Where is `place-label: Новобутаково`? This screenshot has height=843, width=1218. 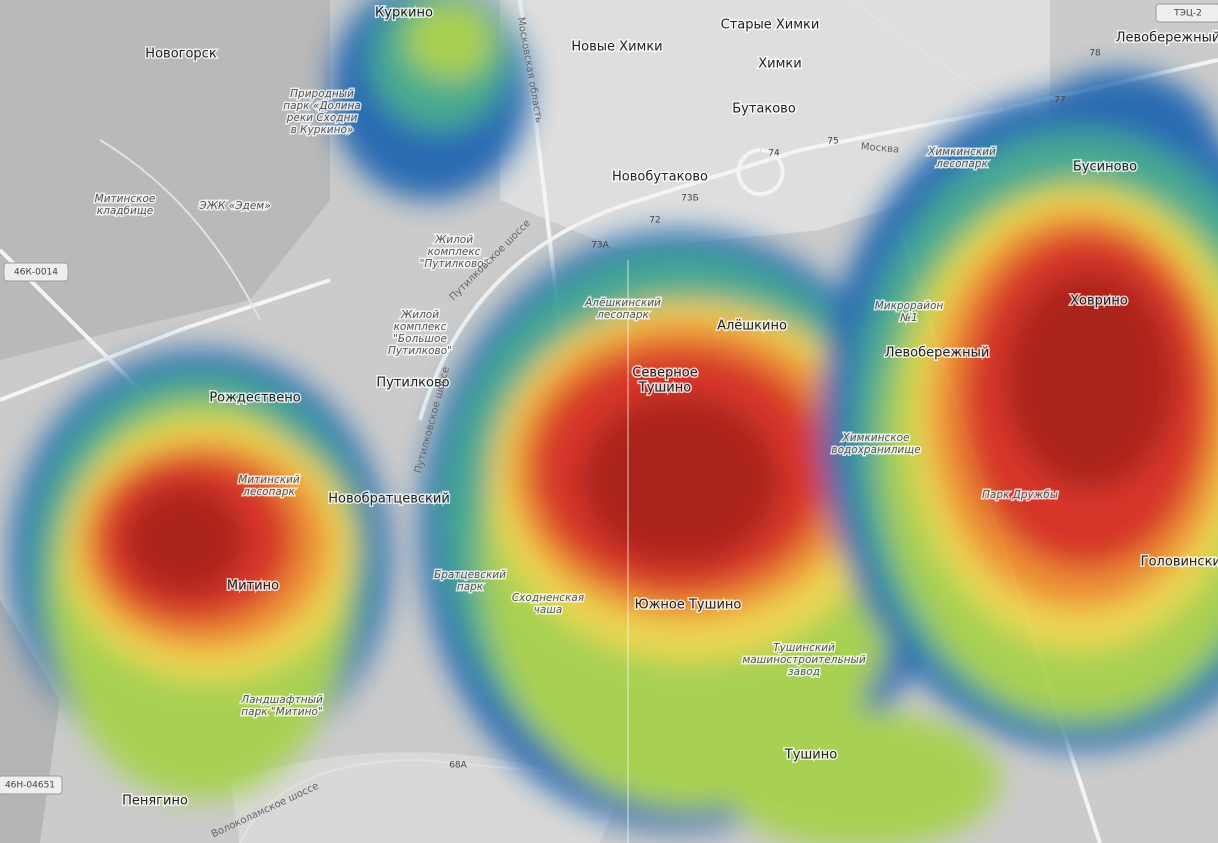
place-label: Новобутаково is located at coordinates (660, 177).